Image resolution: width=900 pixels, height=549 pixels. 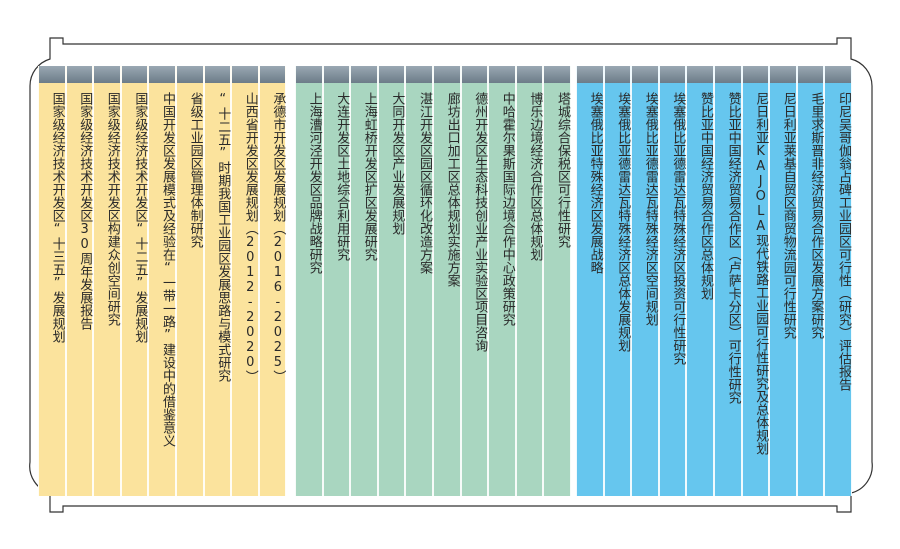 I want to click on project-title: 上海漕河泾开发区品牌战略研究, so click(x=314, y=183).